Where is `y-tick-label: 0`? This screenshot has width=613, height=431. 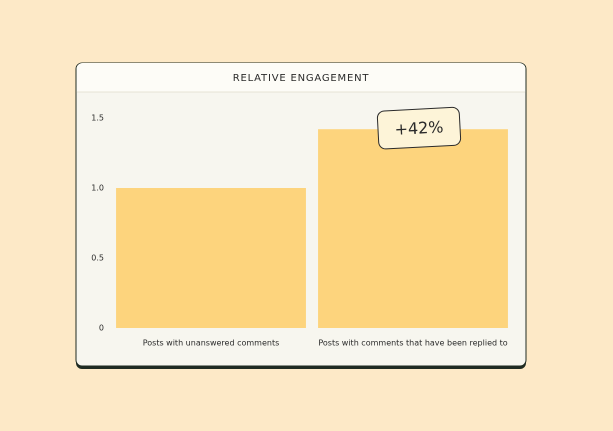 y-tick-label: 0 is located at coordinates (101, 328).